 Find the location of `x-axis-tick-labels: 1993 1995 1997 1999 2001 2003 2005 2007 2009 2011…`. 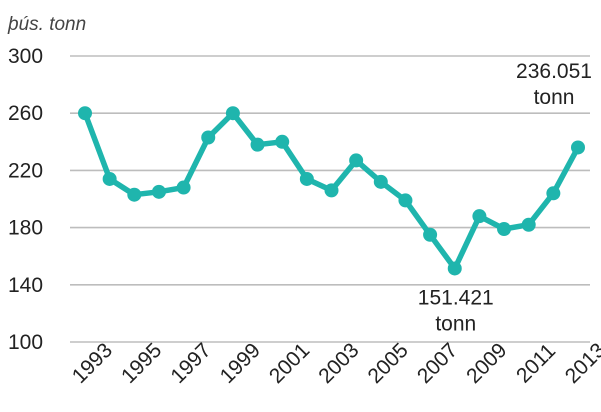

x-axis-tick-labels: 1993 1995 1997 1999 2001 2003 2005 2007 2009 2011… is located at coordinates (334, 363).